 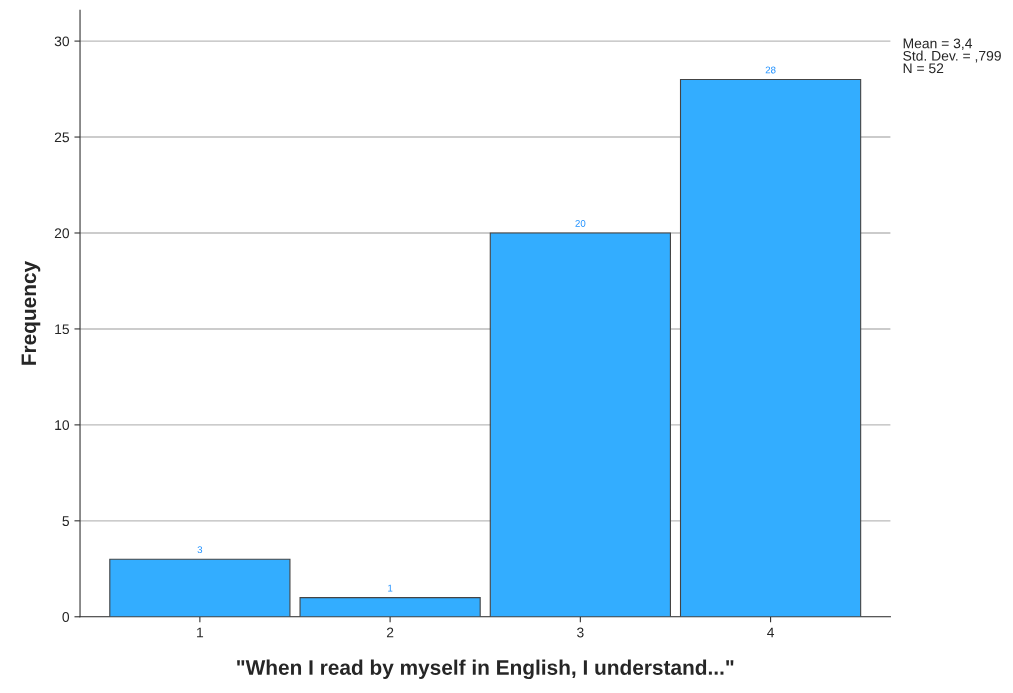 I want to click on data-label: 1, so click(x=390, y=588).